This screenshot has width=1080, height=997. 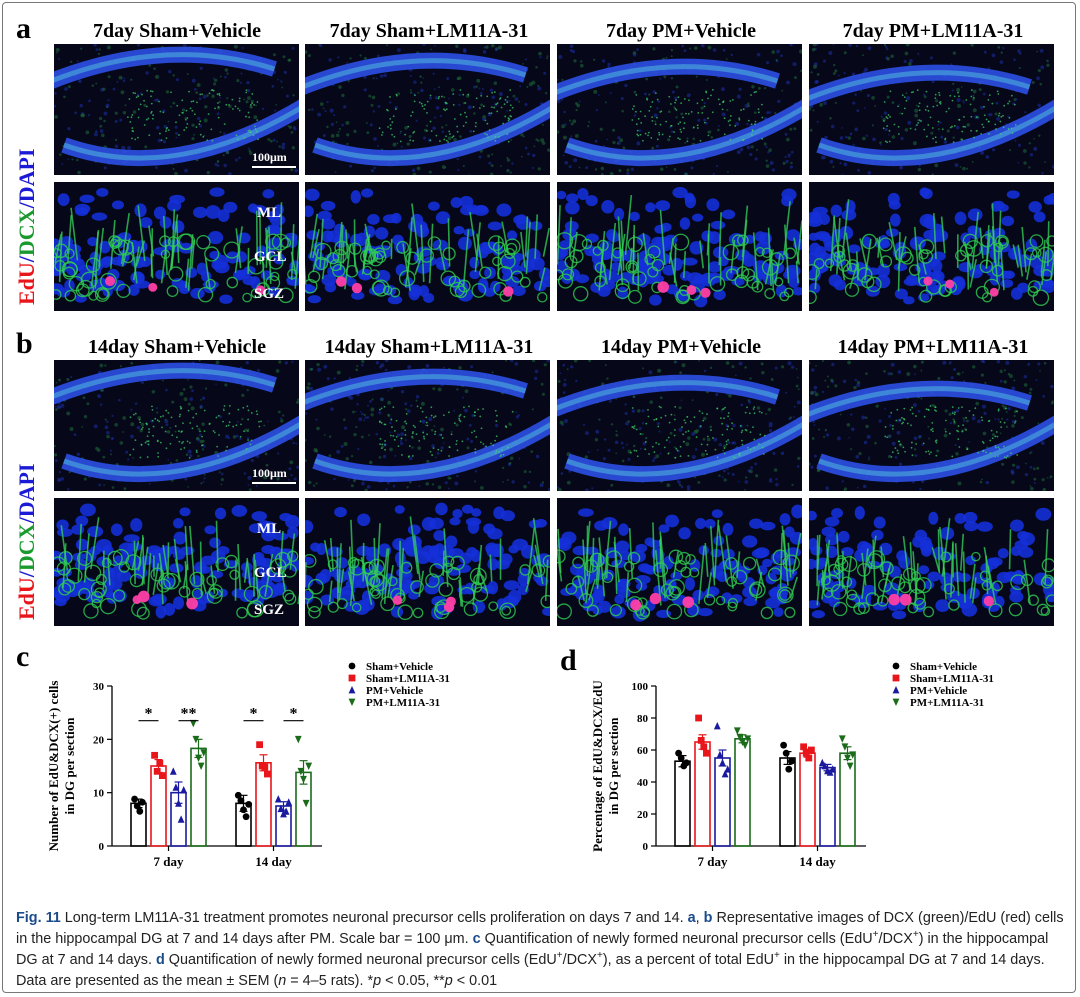 What do you see at coordinates (23, 28) in the screenshot?
I see `panel-letter-a: a` at bounding box center [23, 28].